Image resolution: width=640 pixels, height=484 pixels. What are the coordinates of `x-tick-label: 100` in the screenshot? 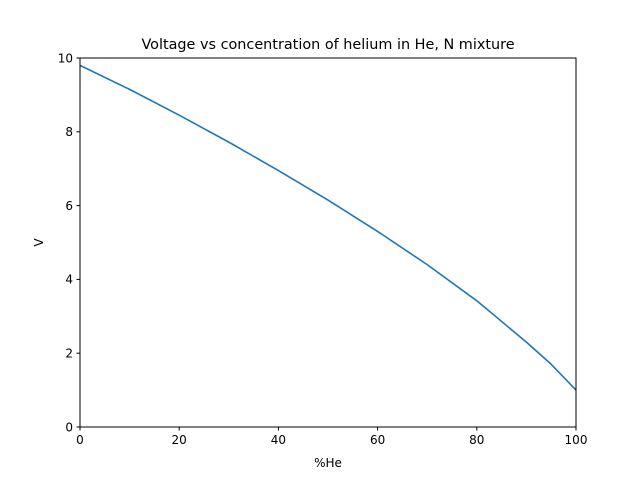 It's located at (576, 440).